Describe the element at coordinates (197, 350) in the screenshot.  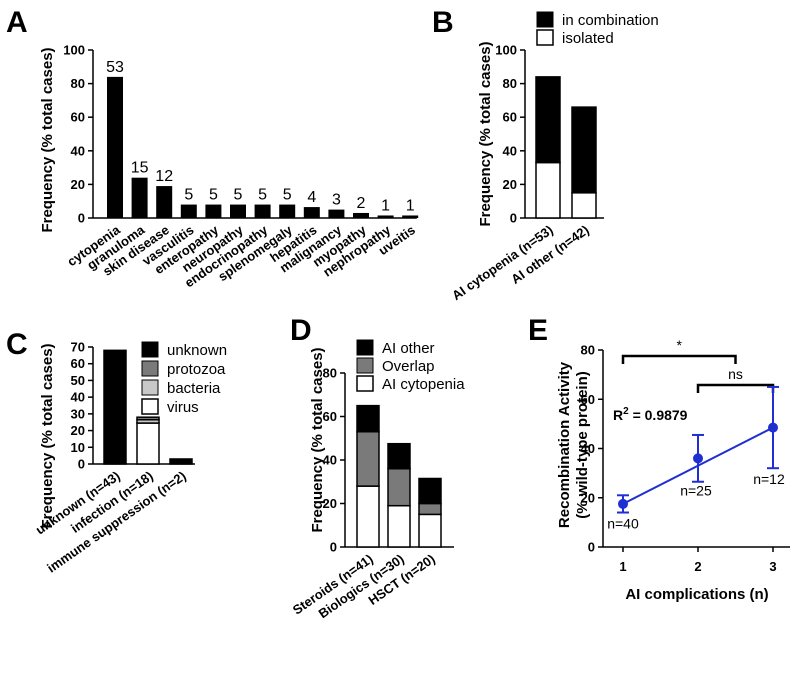
I see `legend-label-unknown: unknown` at that location.